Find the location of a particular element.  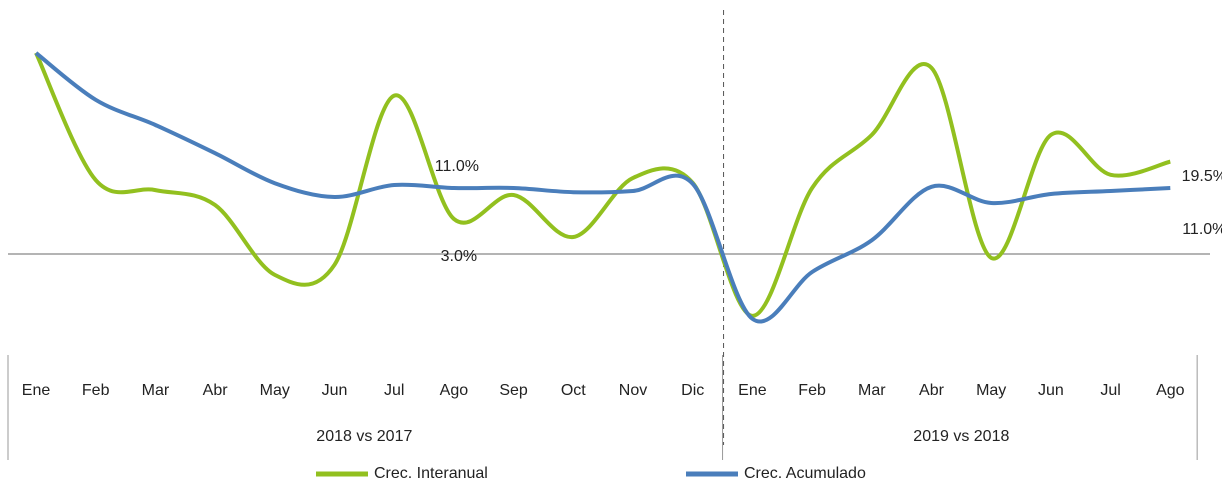

data-label: 3.0% is located at coordinates (459, 256).